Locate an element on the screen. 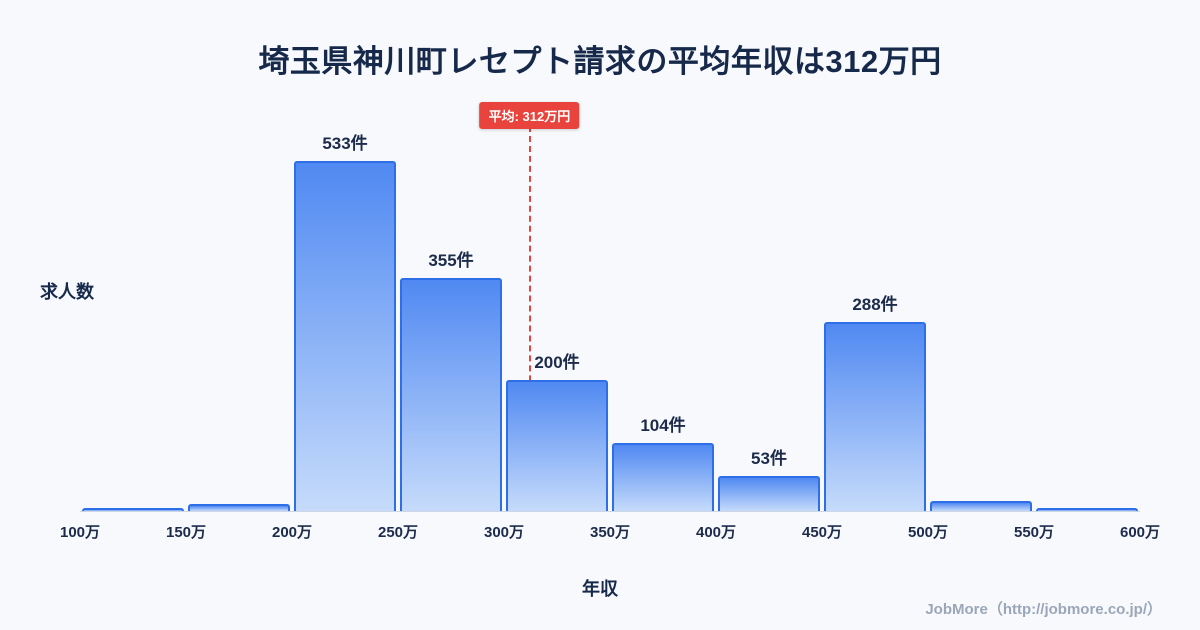 The height and width of the screenshot is (630, 1200). bar-value-label: 533件 is located at coordinates (345, 143).